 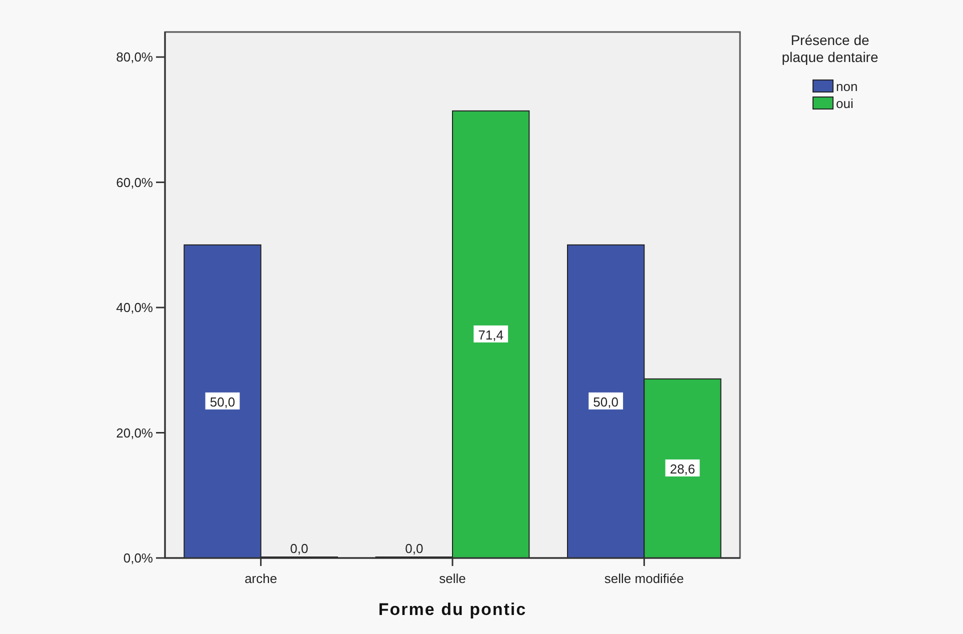 I want to click on y-tick-label: 40,0%, so click(x=135, y=308).